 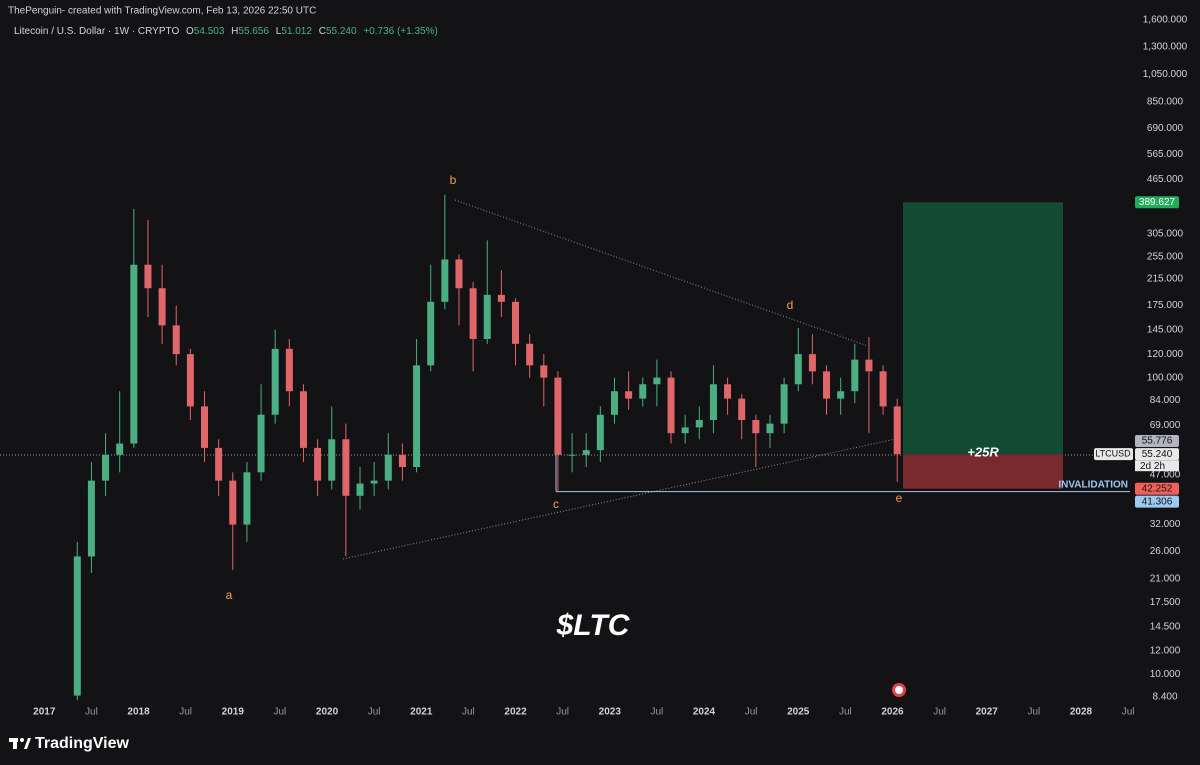 I want to click on y-tick-label: 1,300.000, so click(x=1165, y=46).